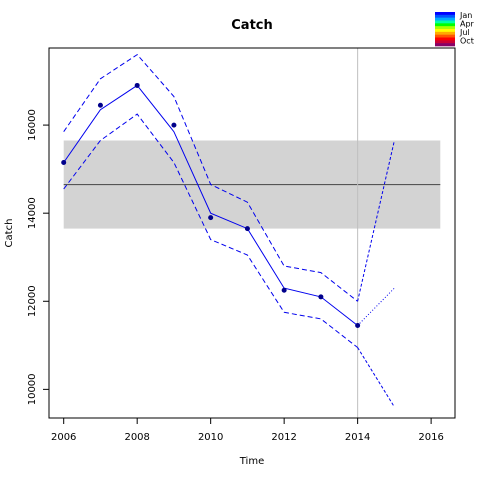  I want to click on y-axis: 10000 12000 14000 16000, so click(38, 257).